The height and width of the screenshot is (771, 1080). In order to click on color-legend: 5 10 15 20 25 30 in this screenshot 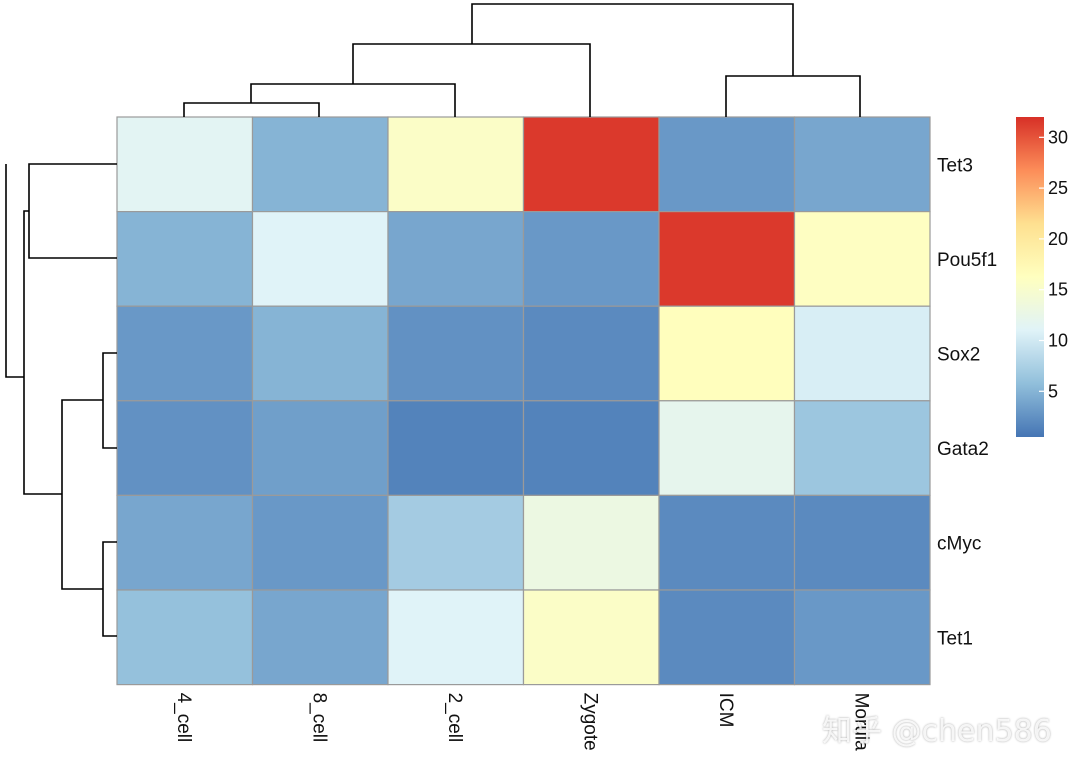, I will do `click(1042, 277)`.